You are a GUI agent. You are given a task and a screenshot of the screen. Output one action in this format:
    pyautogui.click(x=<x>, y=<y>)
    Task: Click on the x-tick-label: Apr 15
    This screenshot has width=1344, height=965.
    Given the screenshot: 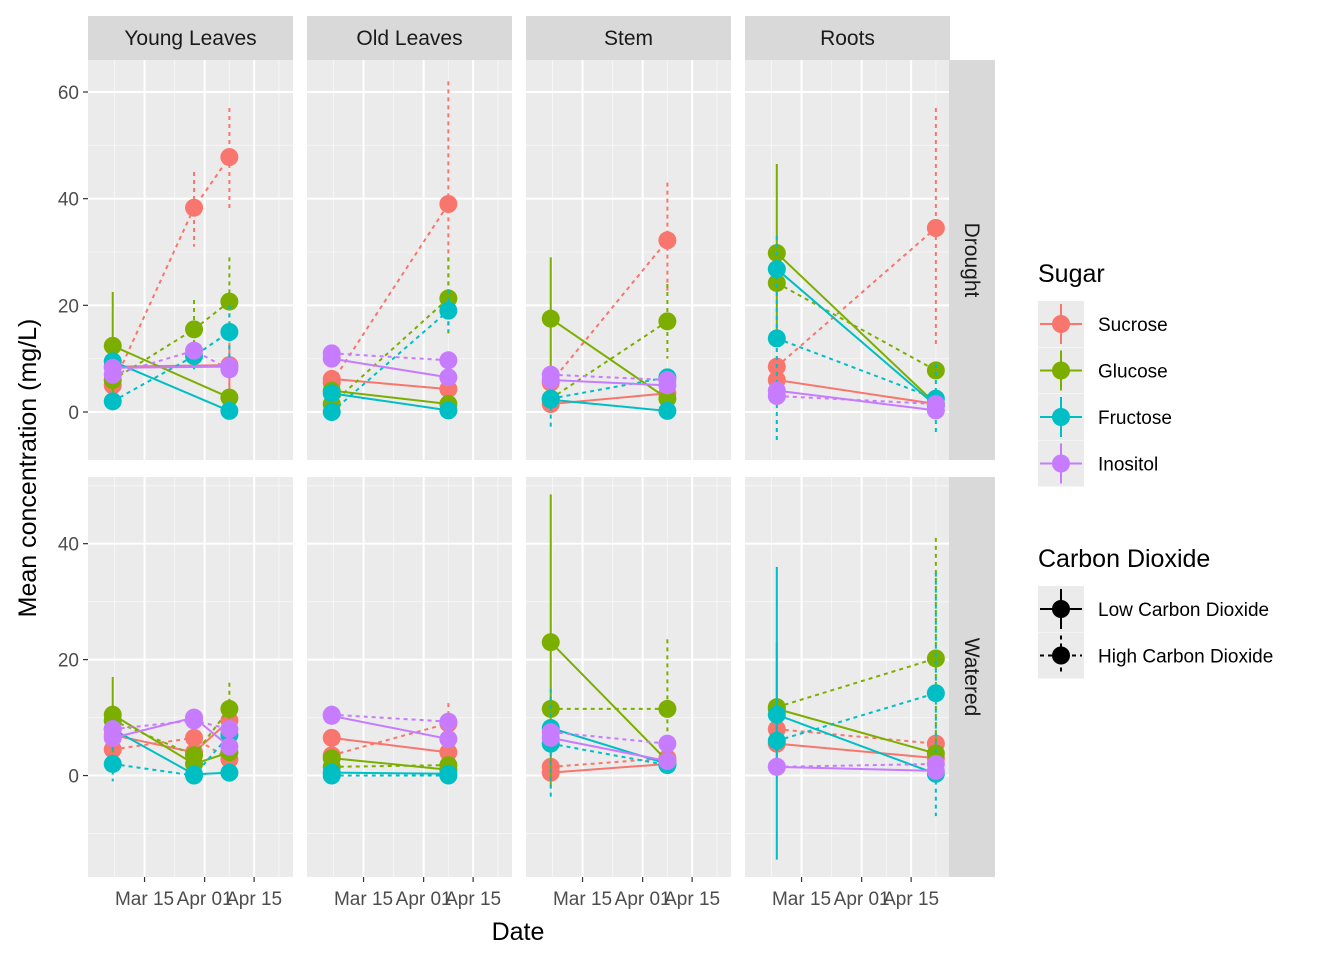 What is the action you would take?
    pyautogui.click(x=692, y=899)
    